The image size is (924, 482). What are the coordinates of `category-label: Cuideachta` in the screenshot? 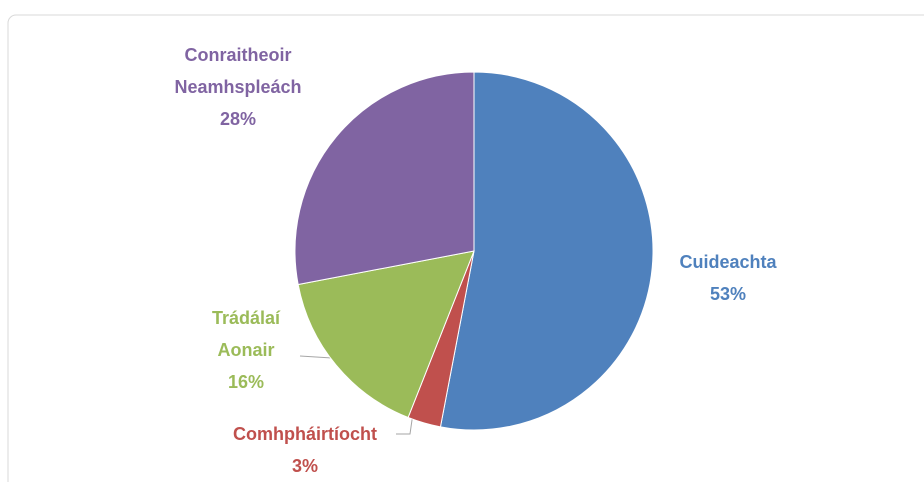 It's located at (728, 262).